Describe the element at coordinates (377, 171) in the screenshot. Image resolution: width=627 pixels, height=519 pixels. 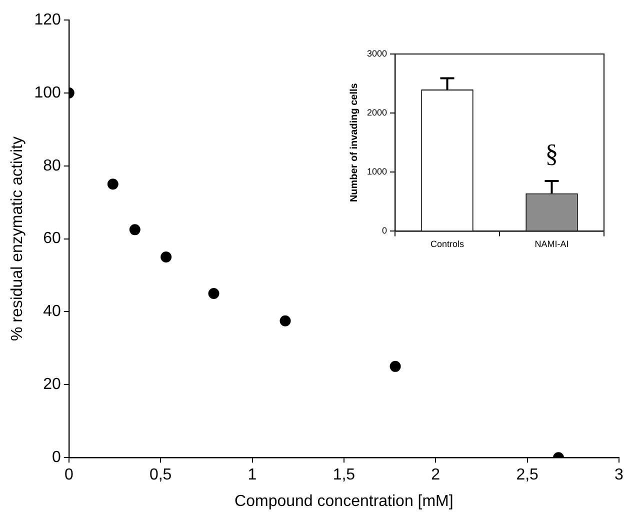
I see `y-tick-label: 1000` at that location.